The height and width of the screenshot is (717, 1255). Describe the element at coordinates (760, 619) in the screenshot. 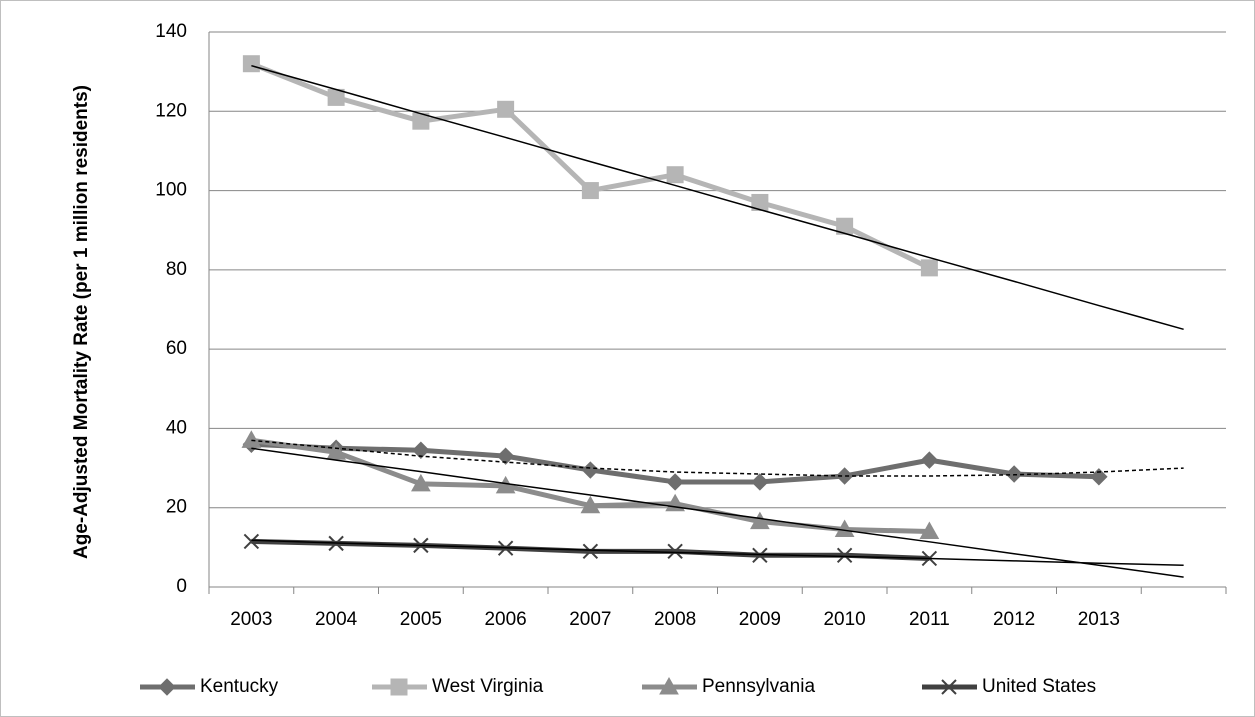

I see `x-tick-label: 2009` at that location.